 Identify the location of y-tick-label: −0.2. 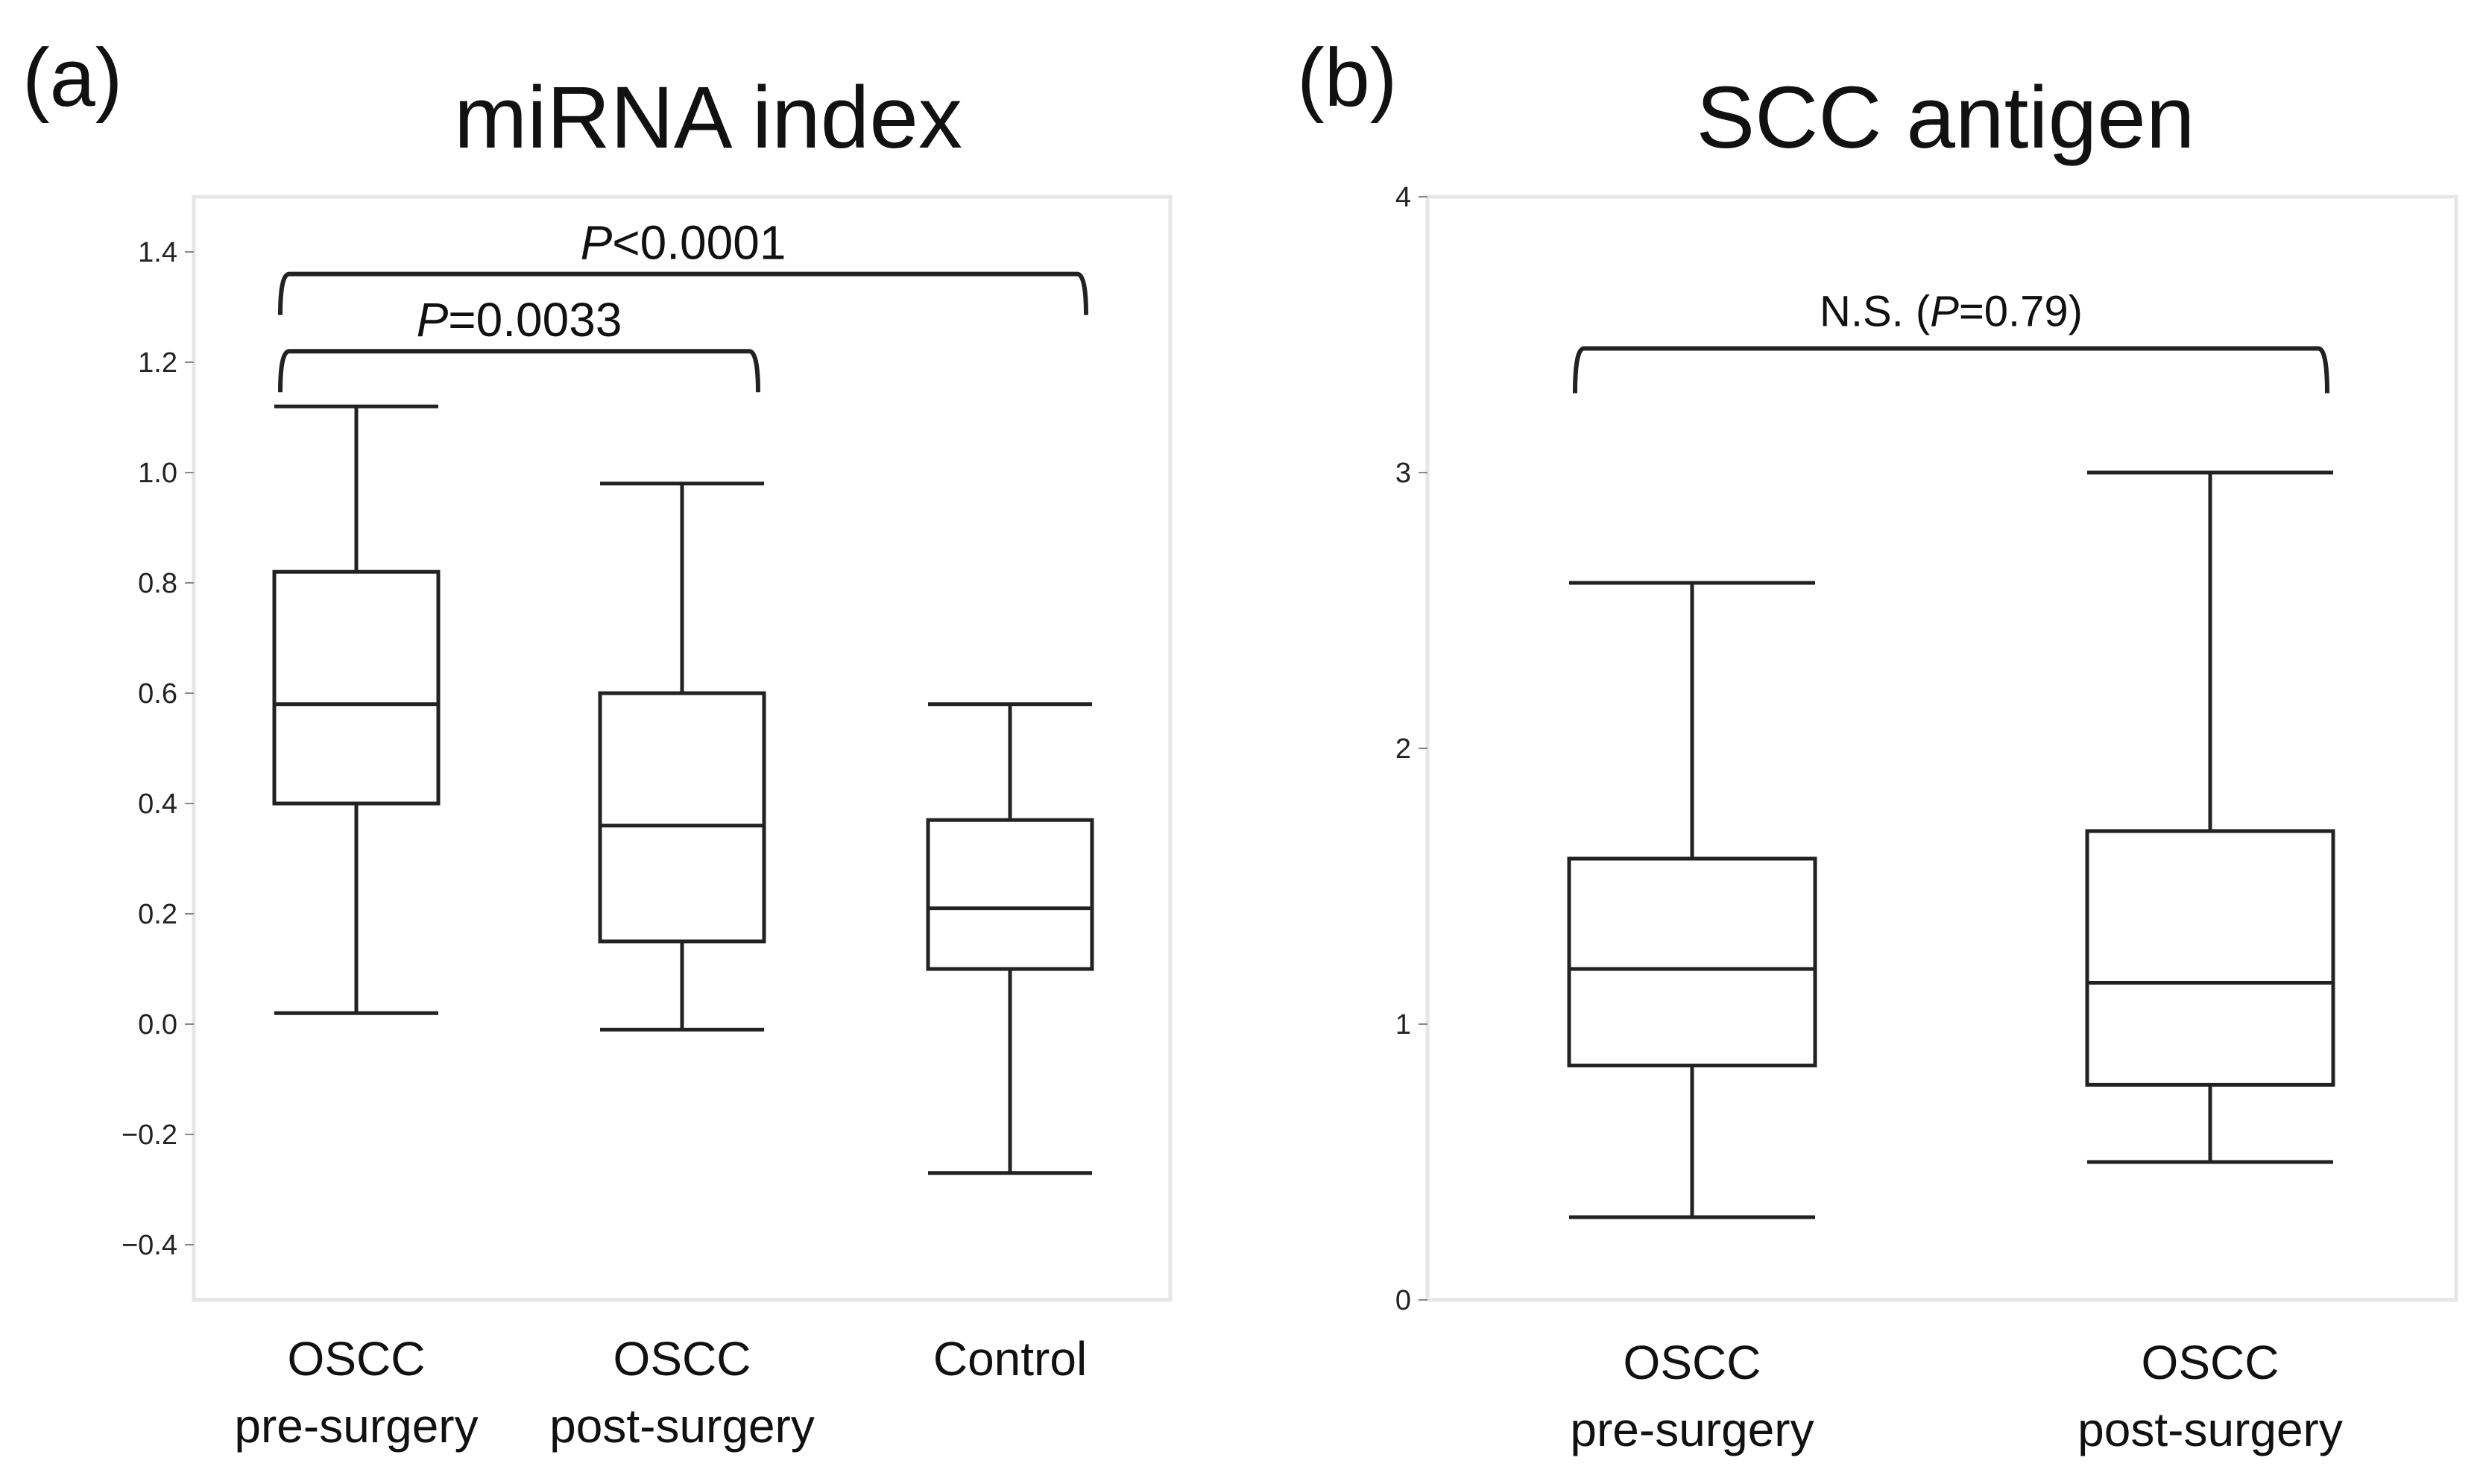
(149, 1135).